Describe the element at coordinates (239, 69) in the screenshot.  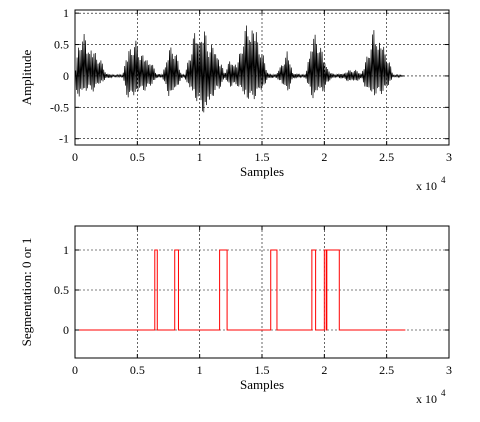
I see `waveform-line` at that location.